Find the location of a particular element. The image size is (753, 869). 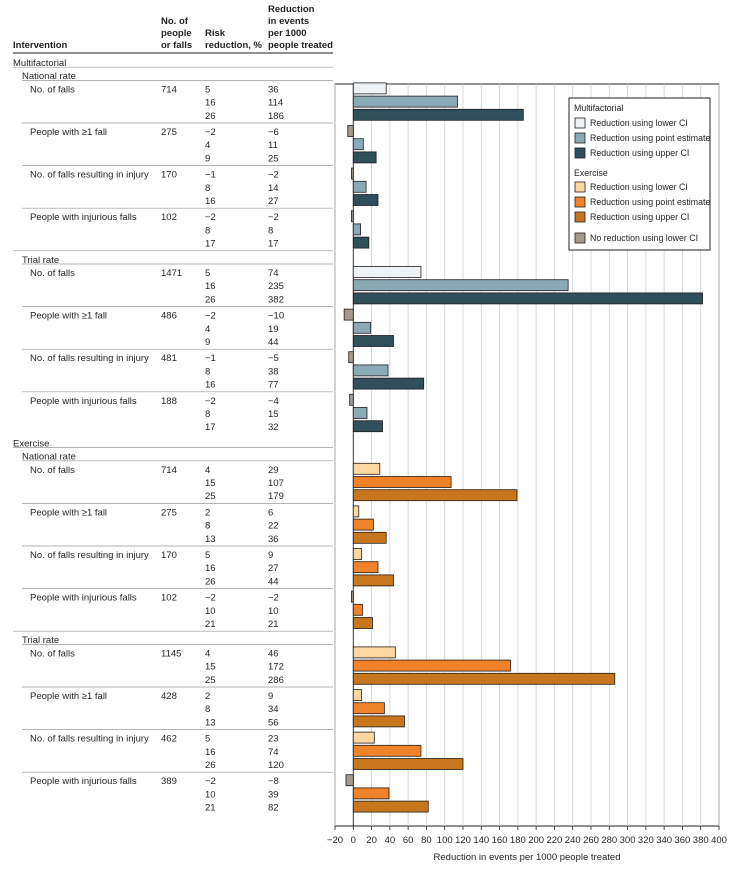

reduction-value: −4 is located at coordinates (273, 401).